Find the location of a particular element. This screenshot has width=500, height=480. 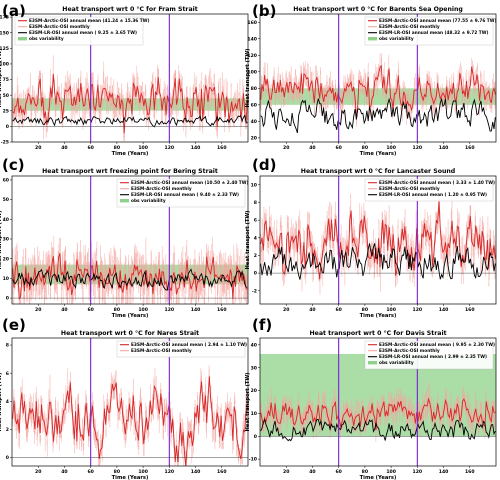

x-tick-label: 80 is located at coordinates (365, 148).